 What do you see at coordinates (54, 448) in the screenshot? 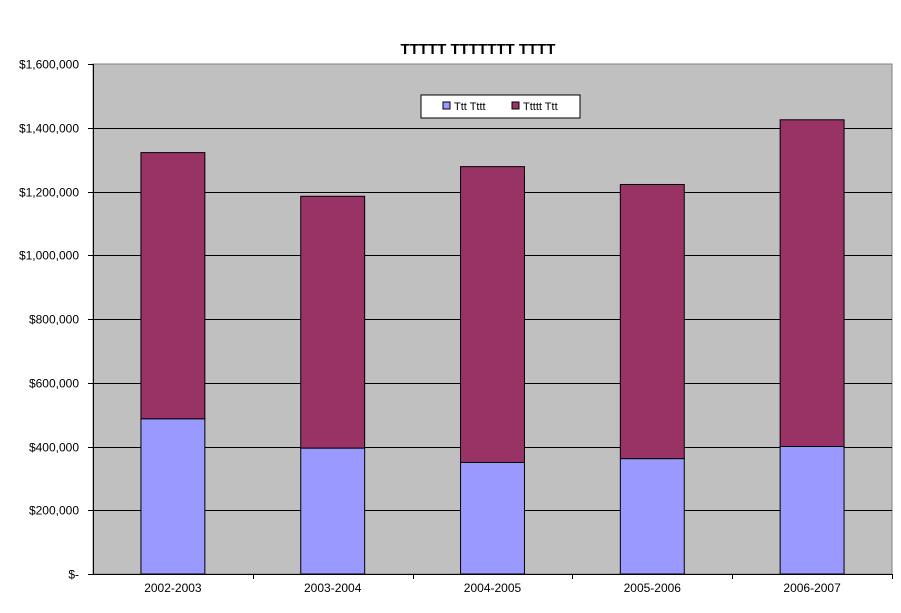
I see `y-tick-label: $400,000` at bounding box center [54, 448].